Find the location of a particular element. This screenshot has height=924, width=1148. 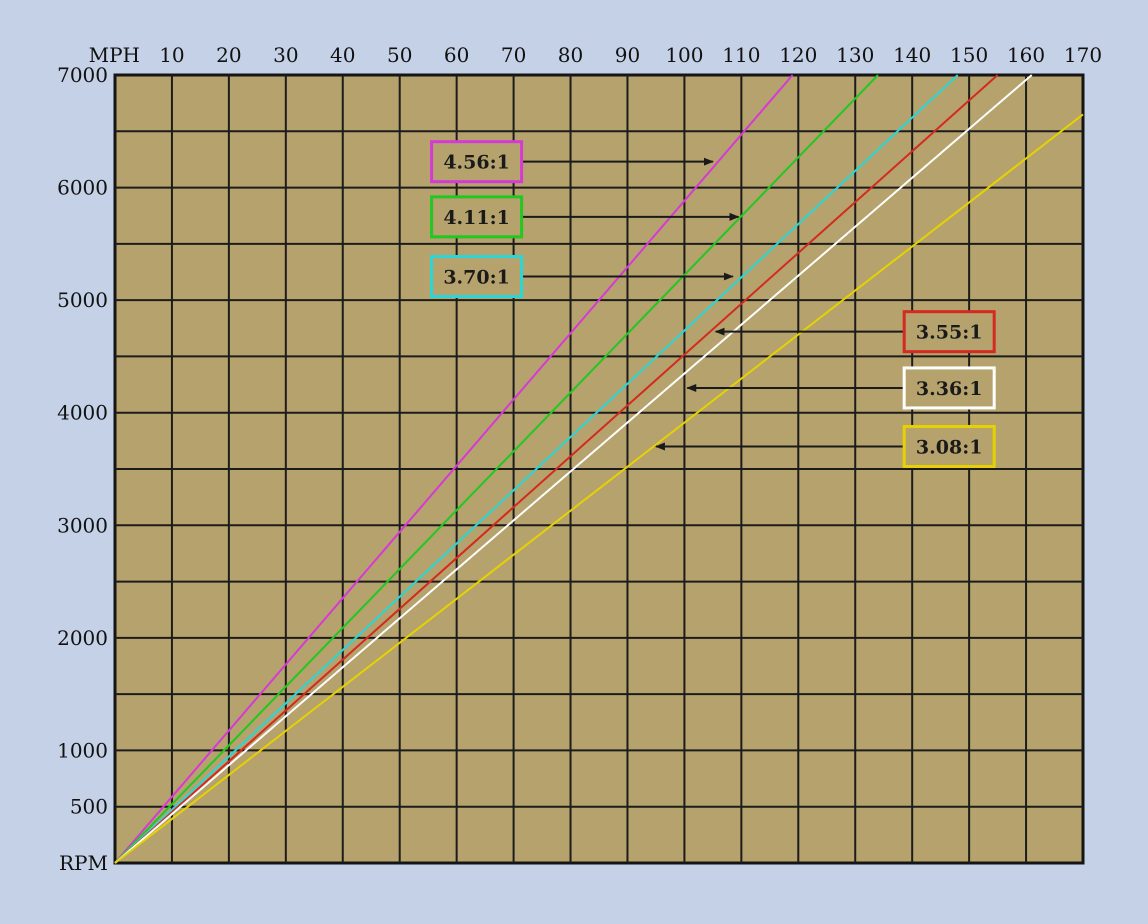

x-tick-label: 130 is located at coordinates (855, 55).